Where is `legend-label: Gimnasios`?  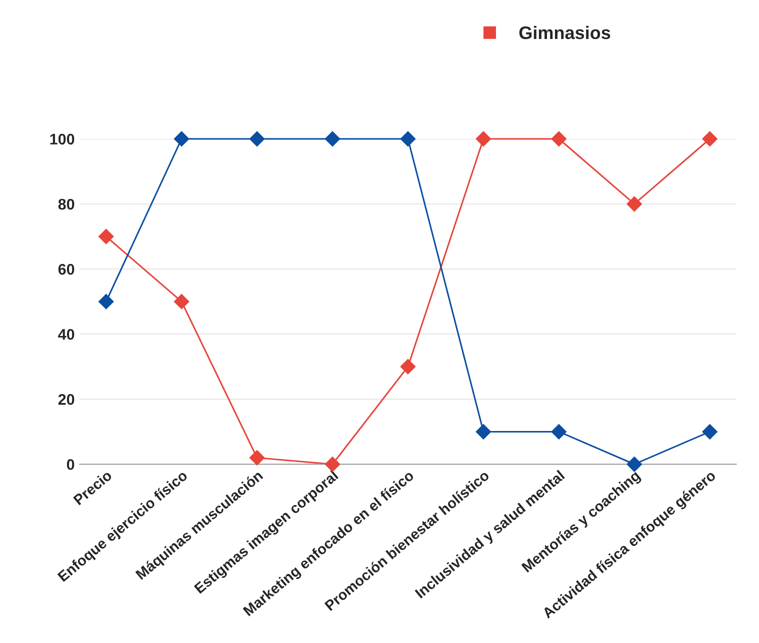 legend-label: Gimnasios is located at coordinates (564, 33).